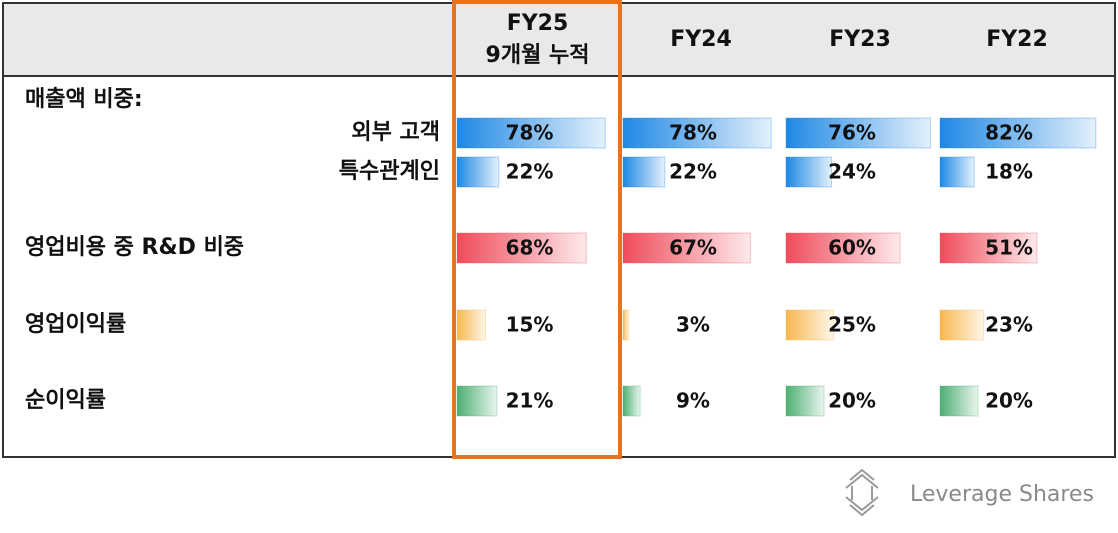 Image resolution: width=1118 pixels, height=533 pixels. What do you see at coordinates (852, 172) in the screenshot?
I see `value-label: 24%` at bounding box center [852, 172].